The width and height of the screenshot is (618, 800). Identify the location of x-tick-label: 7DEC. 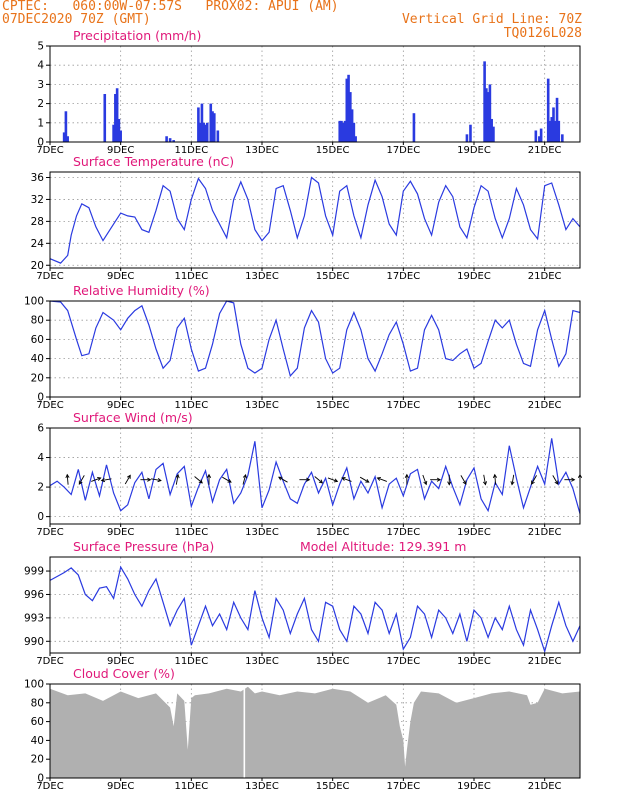
(49, 405).